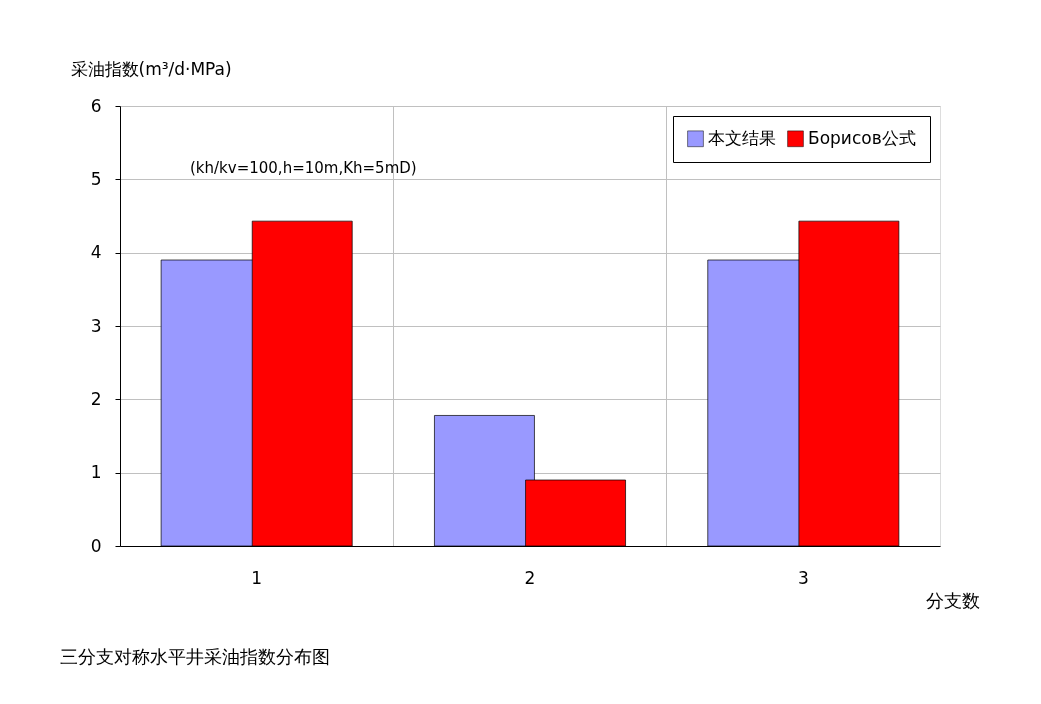 This screenshot has height=704, width=1041. What do you see at coordinates (96, 105) in the screenshot?
I see `y-tick-label: 6` at bounding box center [96, 105].